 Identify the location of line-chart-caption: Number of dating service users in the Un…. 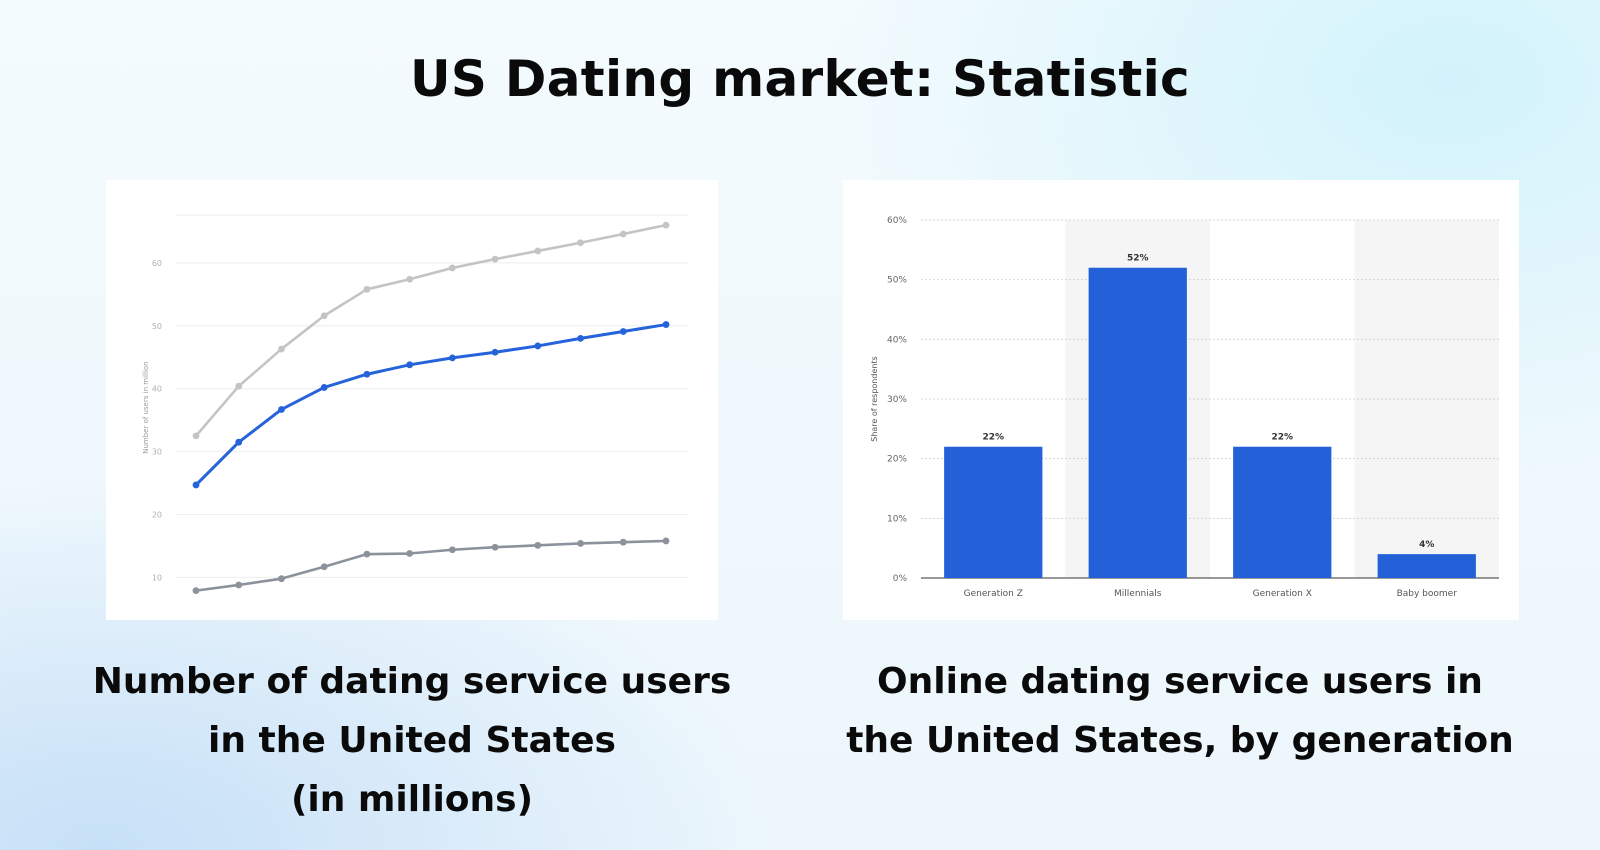
(412, 740).